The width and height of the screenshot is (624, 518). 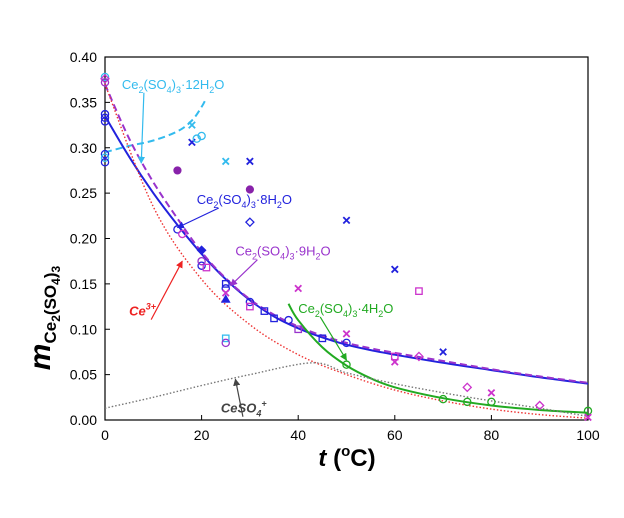 I want to click on anno-8h2o-part: (SO, so click(x=229, y=199).